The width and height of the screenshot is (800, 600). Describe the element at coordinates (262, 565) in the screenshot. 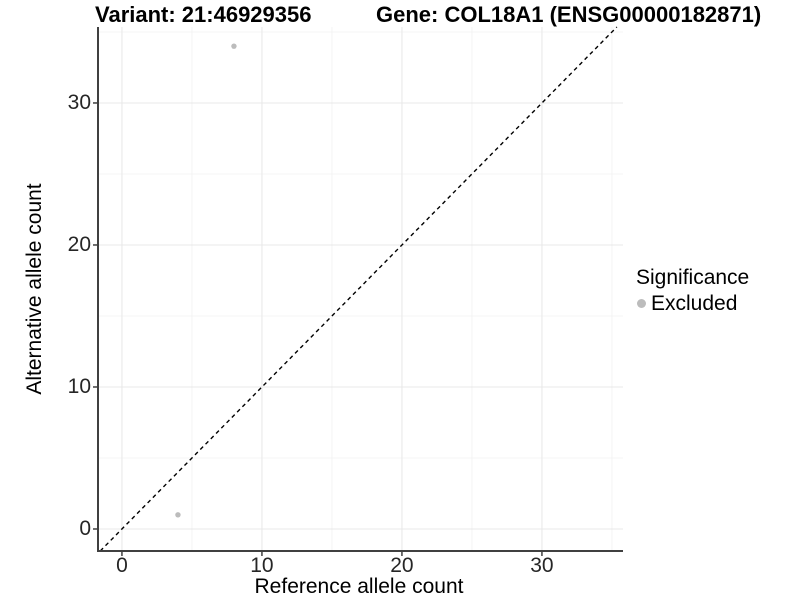

I see `x-tick-label: 10` at that location.